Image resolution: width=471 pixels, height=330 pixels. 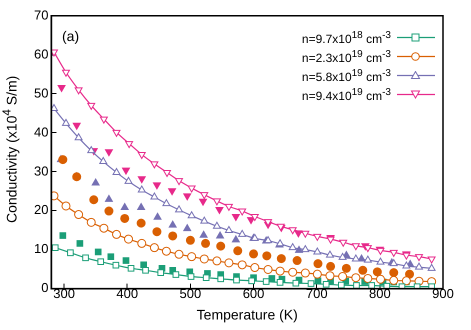 What do you see at coordinates (41, 170) in the screenshot?
I see `y-tick-label: 30` at bounding box center [41, 170].